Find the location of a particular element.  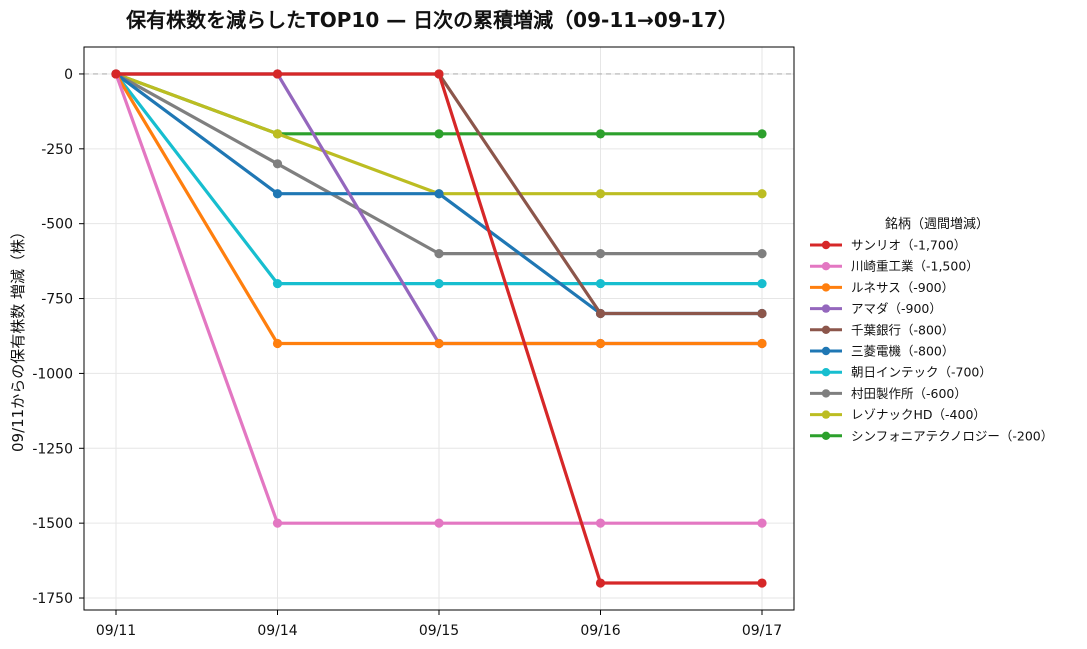

legend-title: 銘柄（週間増減） is located at coordinates (937, 224).